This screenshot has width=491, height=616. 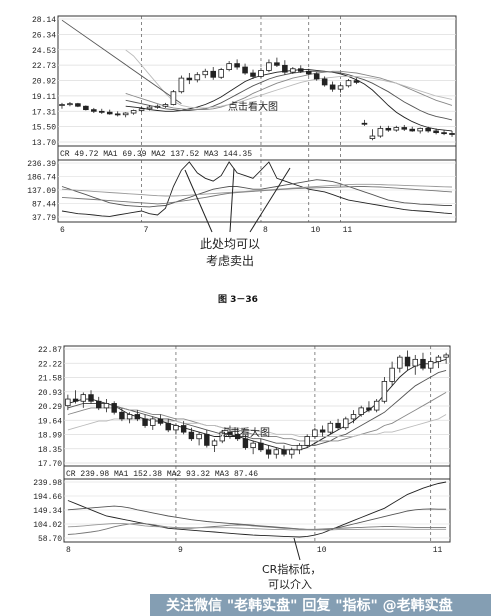 I want to click on x-tick-label: 8, so click(x=68, y=550).